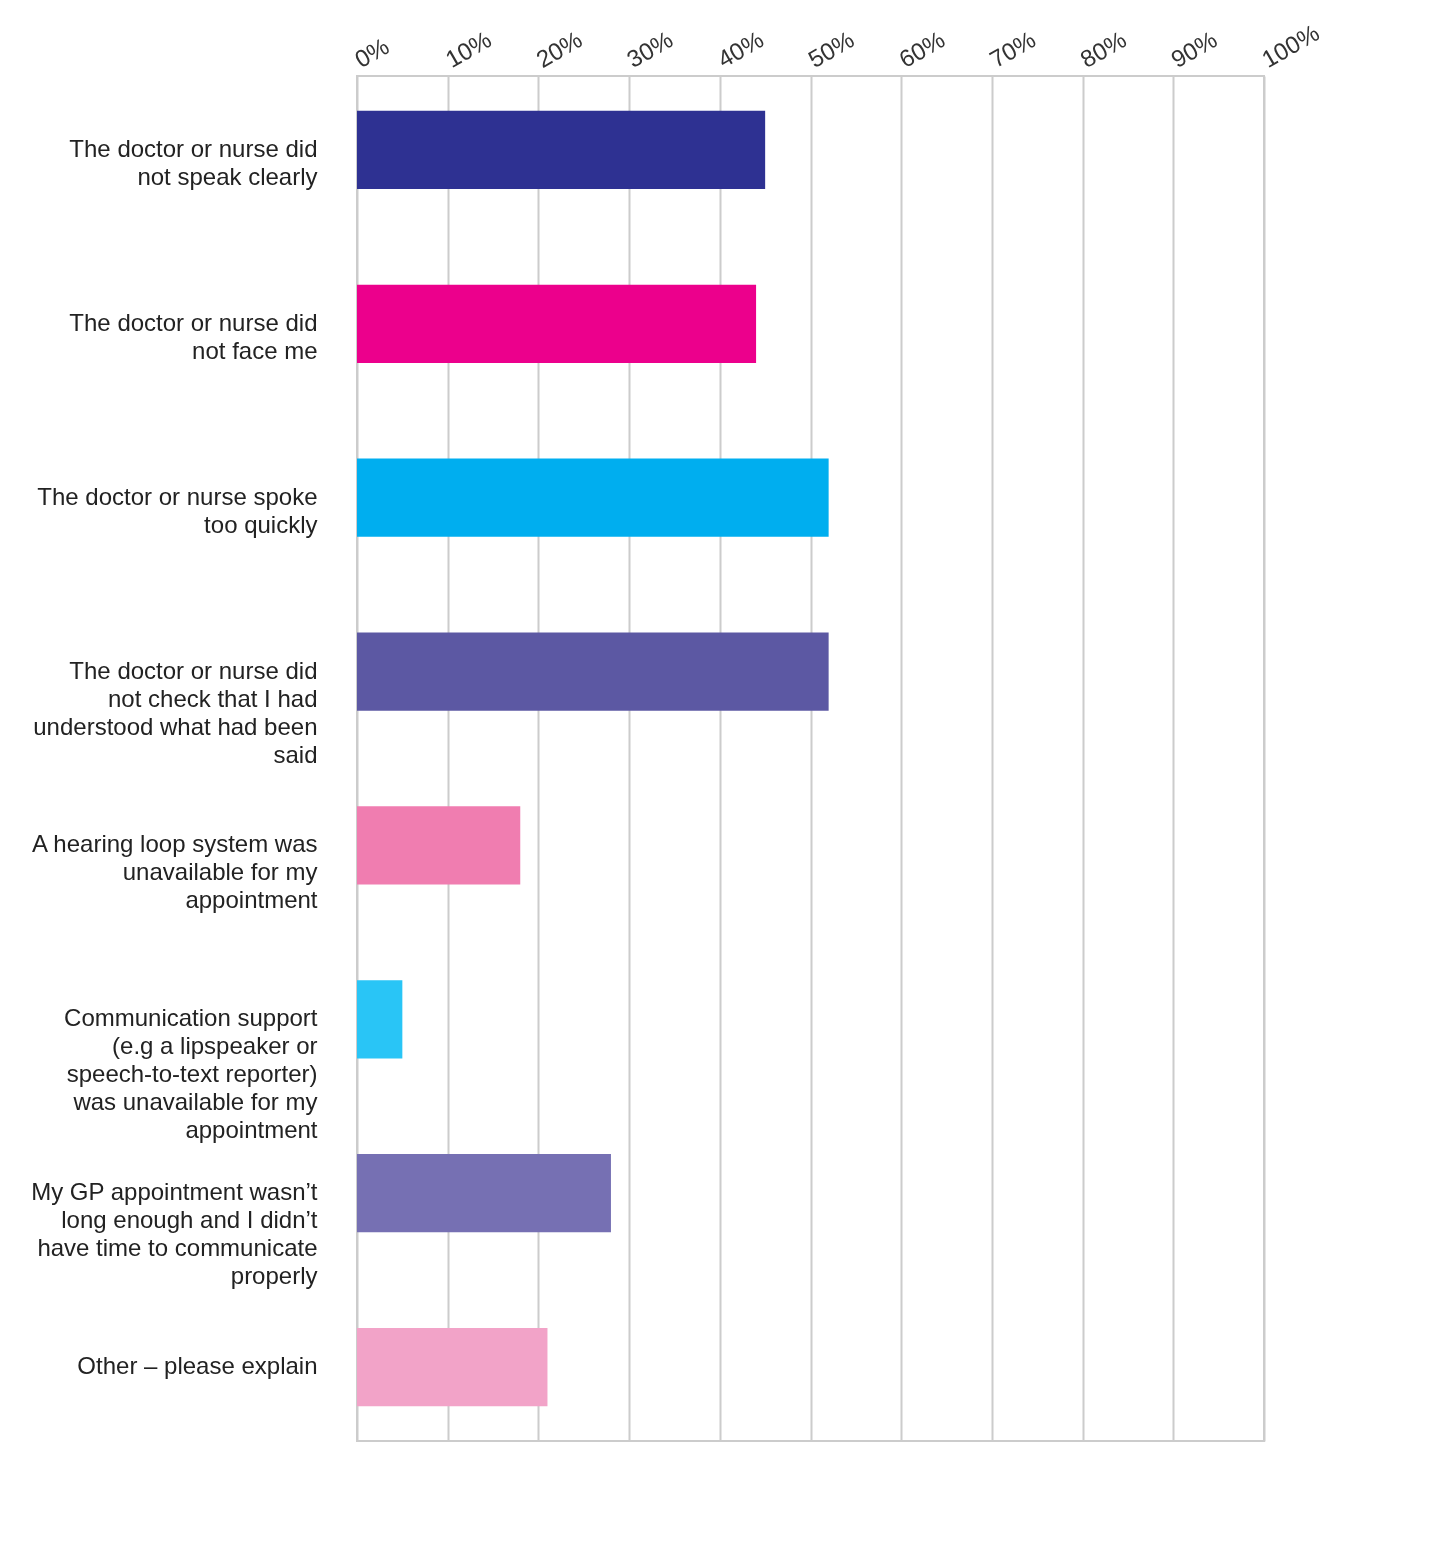  I want to click on x-tick-label: 70%, so click(1012, 49).